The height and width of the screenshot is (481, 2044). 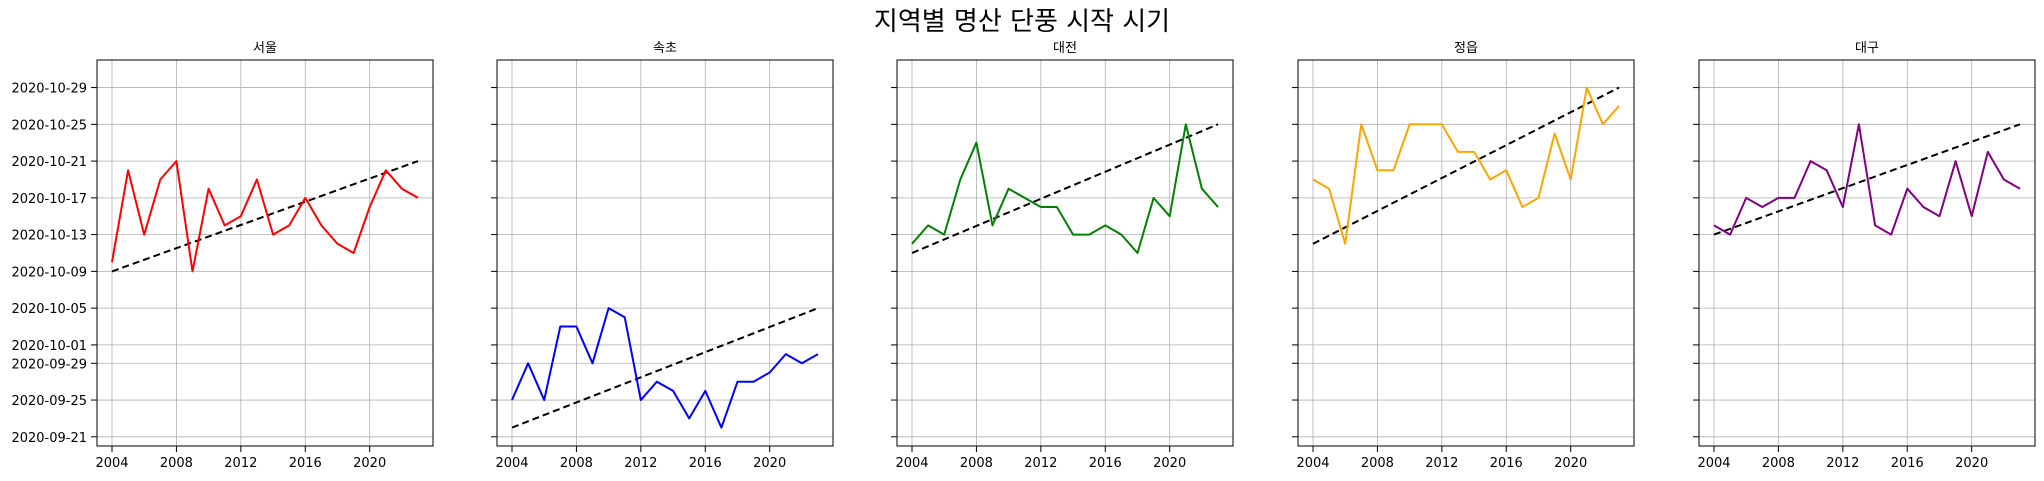 I want to click on panel-title: 속초, so click(x=665, y=48).